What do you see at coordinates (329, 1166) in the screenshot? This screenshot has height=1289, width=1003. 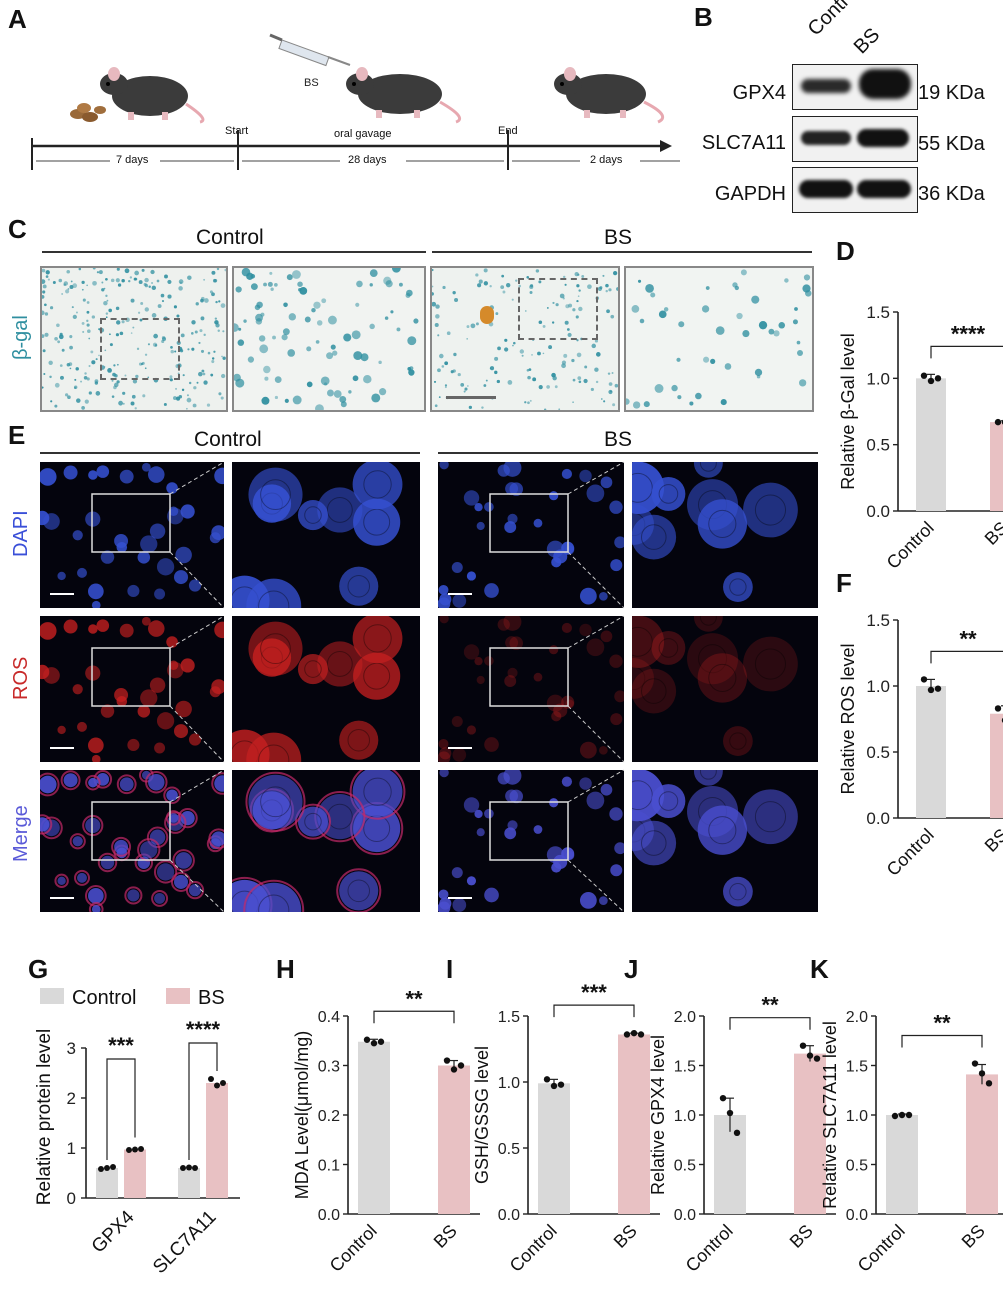 I see `y-tick-label: 0.1` at bounding box center [329, 1166].